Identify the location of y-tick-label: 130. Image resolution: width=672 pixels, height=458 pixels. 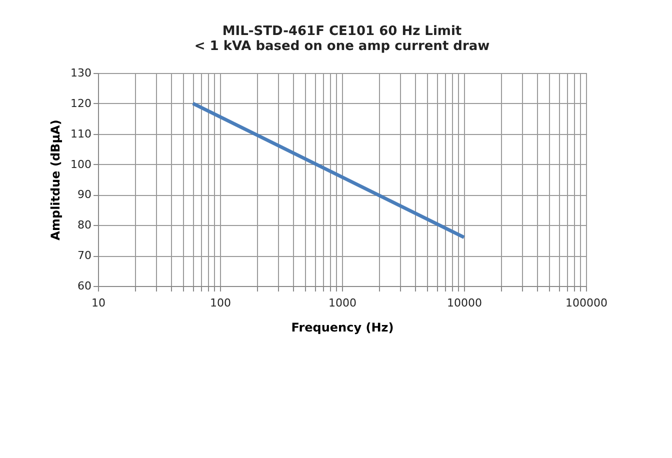
(81, 73).